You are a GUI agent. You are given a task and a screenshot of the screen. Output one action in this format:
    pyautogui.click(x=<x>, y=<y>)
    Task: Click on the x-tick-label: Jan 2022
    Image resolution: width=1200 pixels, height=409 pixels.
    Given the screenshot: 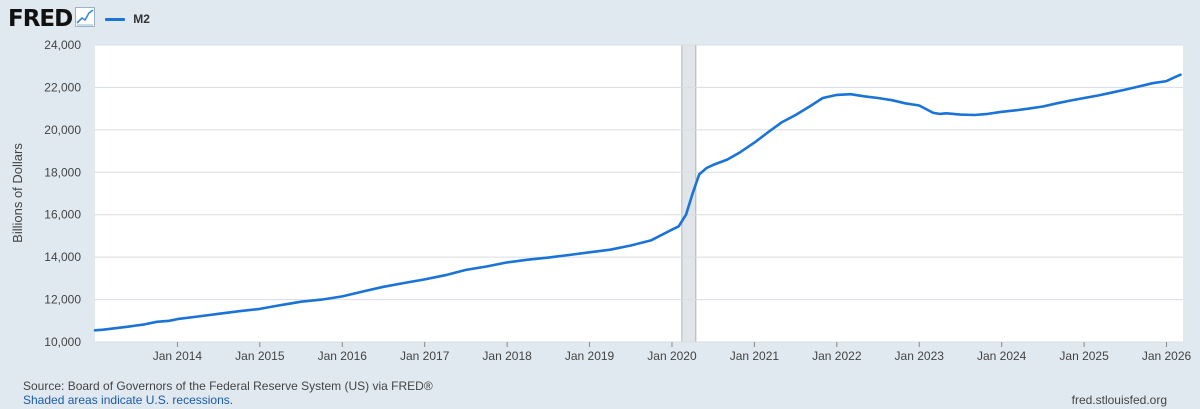 What is the action you would take?
    pyautogui.click(x=837, y=356)
    